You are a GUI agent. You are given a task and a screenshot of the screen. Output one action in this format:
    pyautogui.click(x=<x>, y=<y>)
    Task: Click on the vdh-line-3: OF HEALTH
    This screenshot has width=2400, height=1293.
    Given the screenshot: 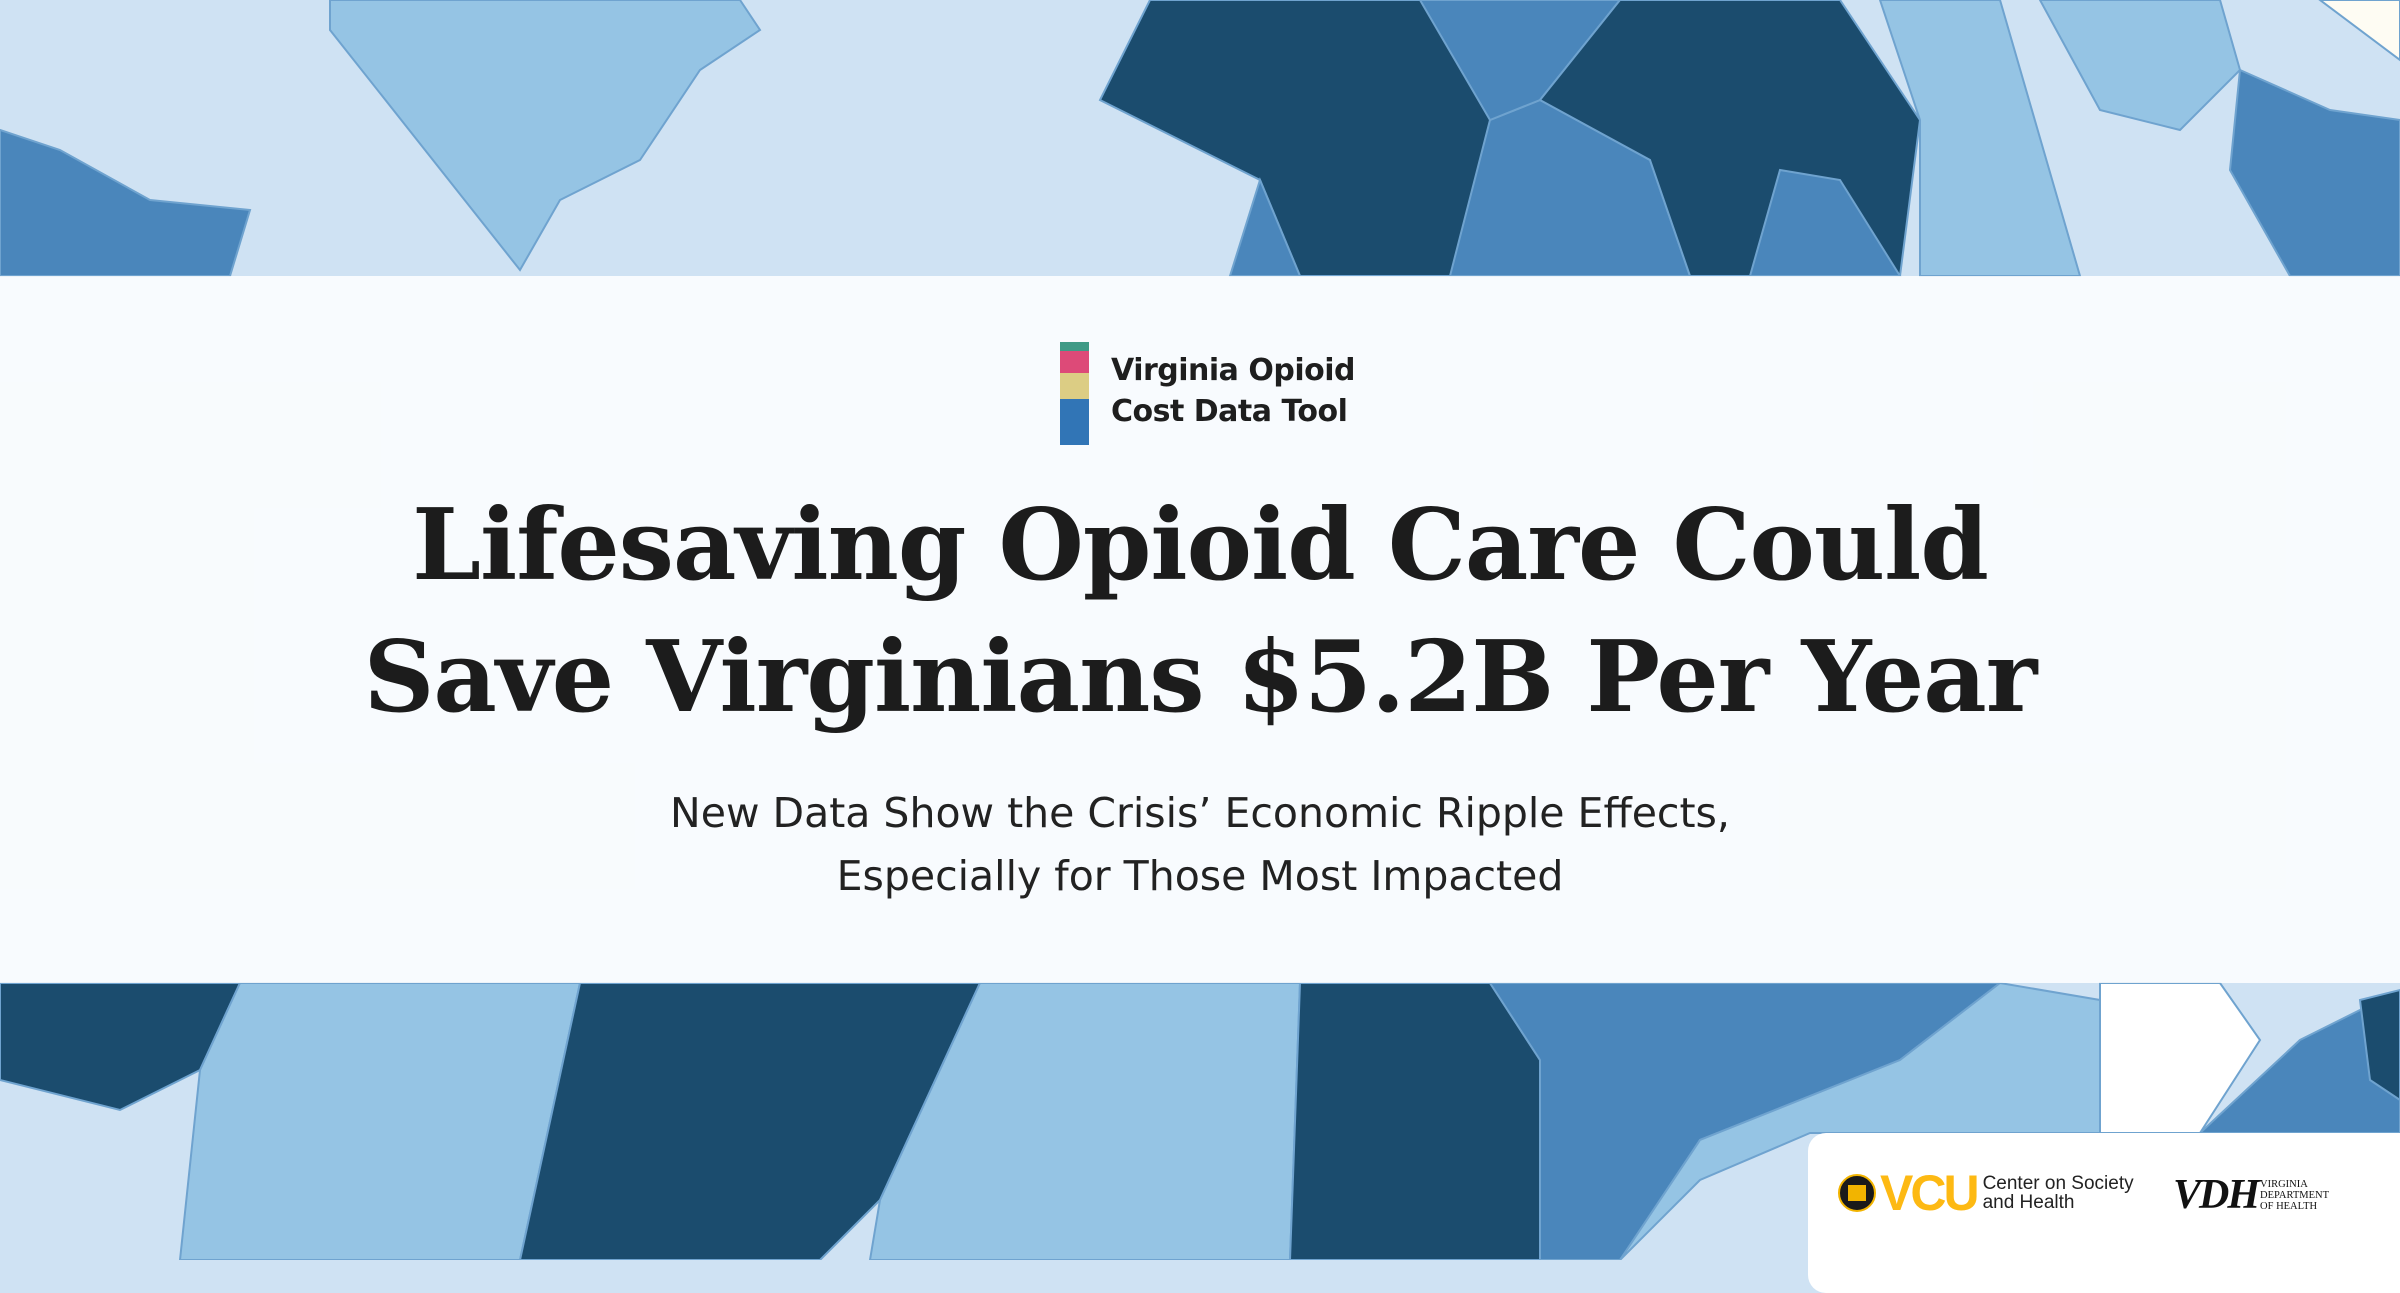 What is the action you would take?
    pyautogui.click(x=2289, y=1206)
    